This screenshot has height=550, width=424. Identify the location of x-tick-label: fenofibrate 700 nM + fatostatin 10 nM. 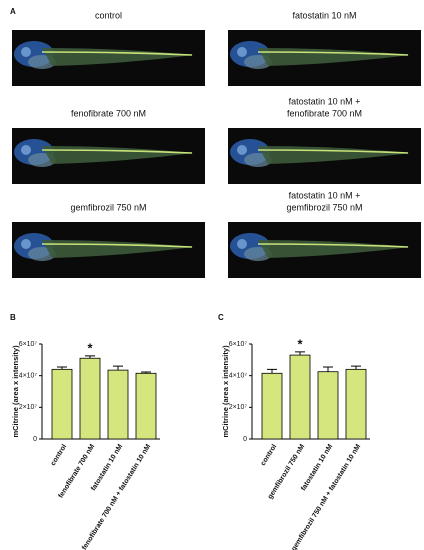
(116, 496).